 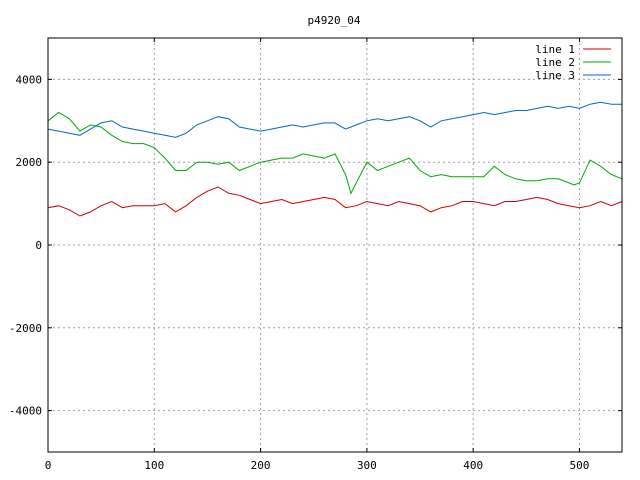 What do you see at coordinates (473, 465) in the screenshot?
I see `x-tick-label: 400` at bounding box center [473, 465].